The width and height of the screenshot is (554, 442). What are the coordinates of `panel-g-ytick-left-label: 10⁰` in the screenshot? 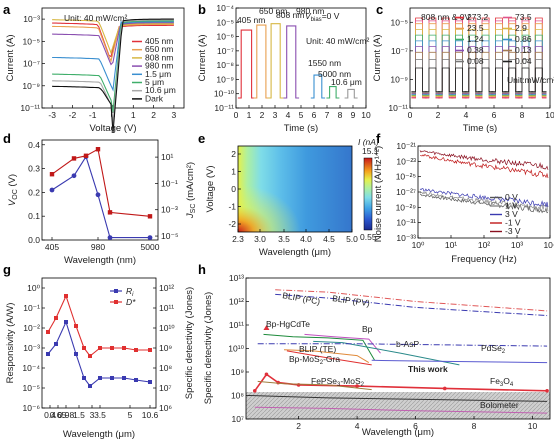 It's located at (33, 288).